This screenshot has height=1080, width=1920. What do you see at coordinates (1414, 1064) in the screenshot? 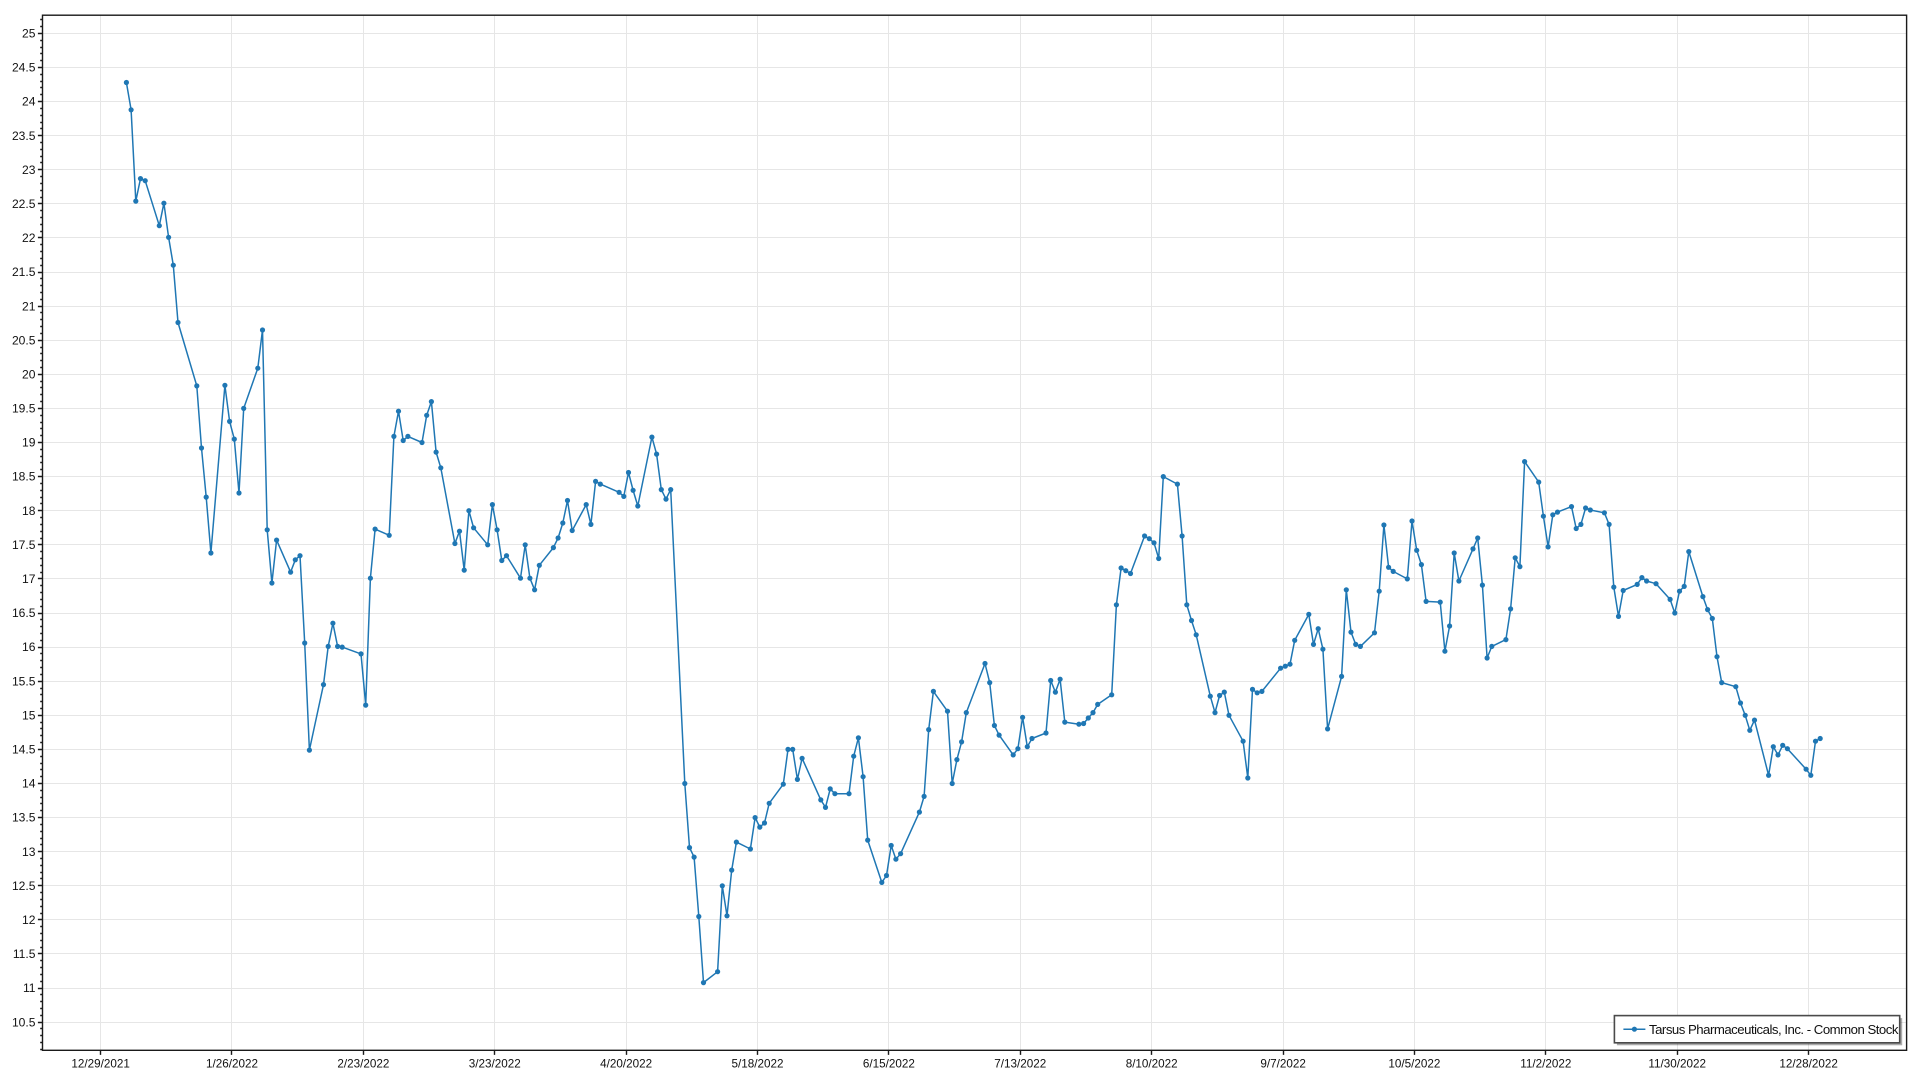
I see `svg-text: 10/5/2022` at bounding box center [1414, 1064].